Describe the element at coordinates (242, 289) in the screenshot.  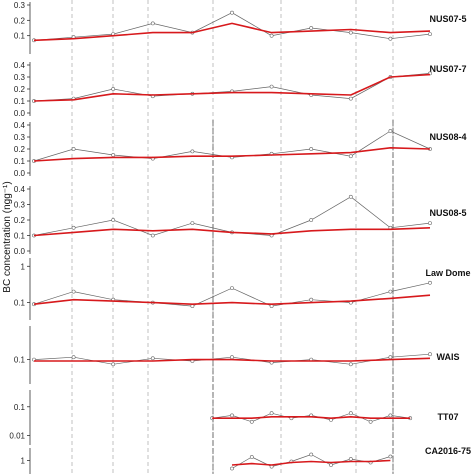
I see `panel-law-dome: 0.1 1 Law Dome` at that location.